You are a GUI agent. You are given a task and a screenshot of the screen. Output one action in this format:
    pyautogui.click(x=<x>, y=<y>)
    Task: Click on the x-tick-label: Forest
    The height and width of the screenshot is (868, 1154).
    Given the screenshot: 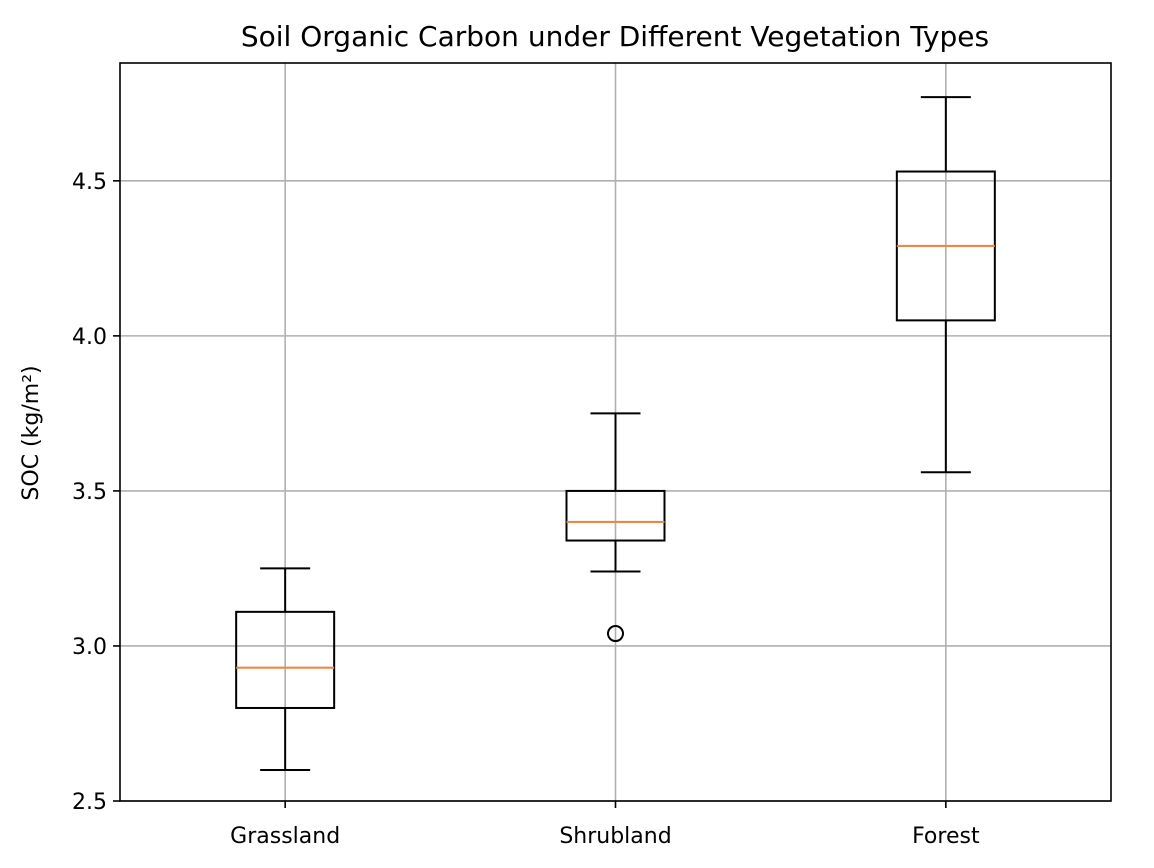 What is the action you would take?
    pyautogui.click(x=946, y=836)
    